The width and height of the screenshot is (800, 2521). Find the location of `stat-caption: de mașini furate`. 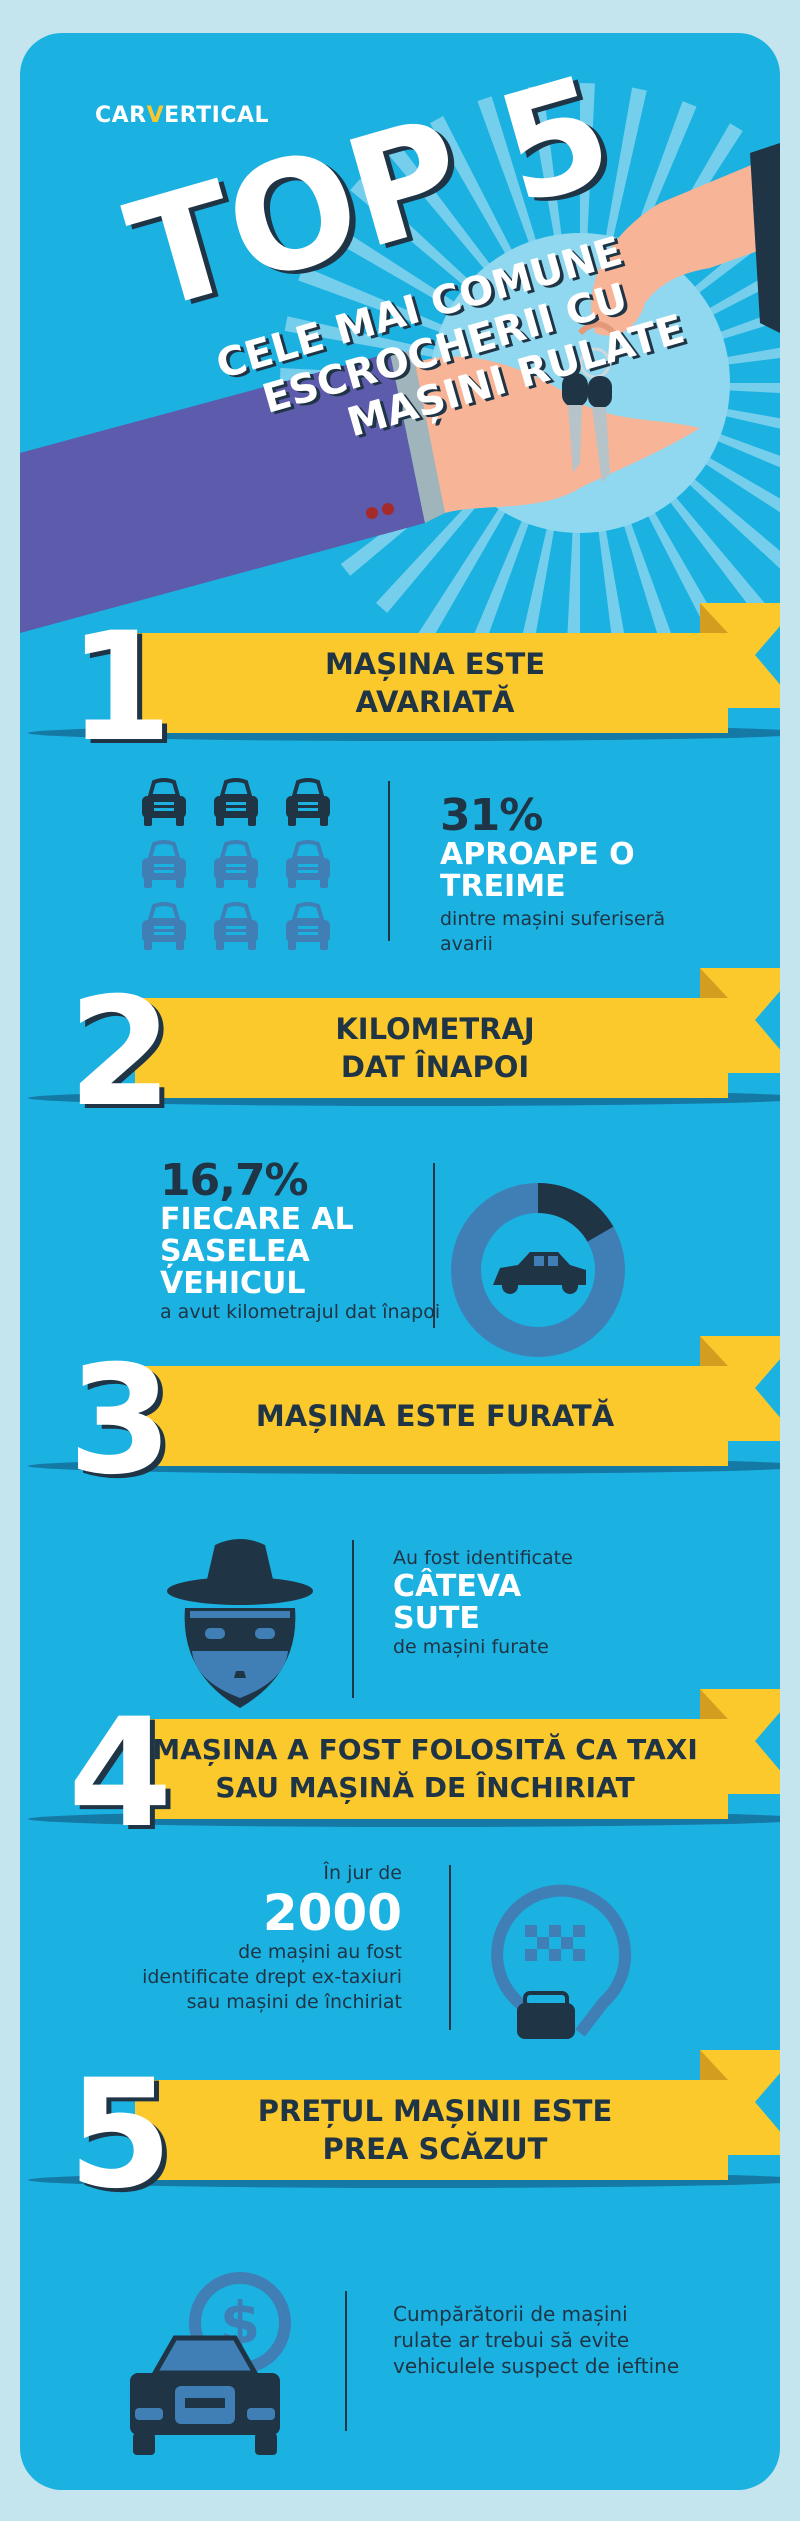

stat-caption: de mașini furate is located at coordinates (471, 1647).